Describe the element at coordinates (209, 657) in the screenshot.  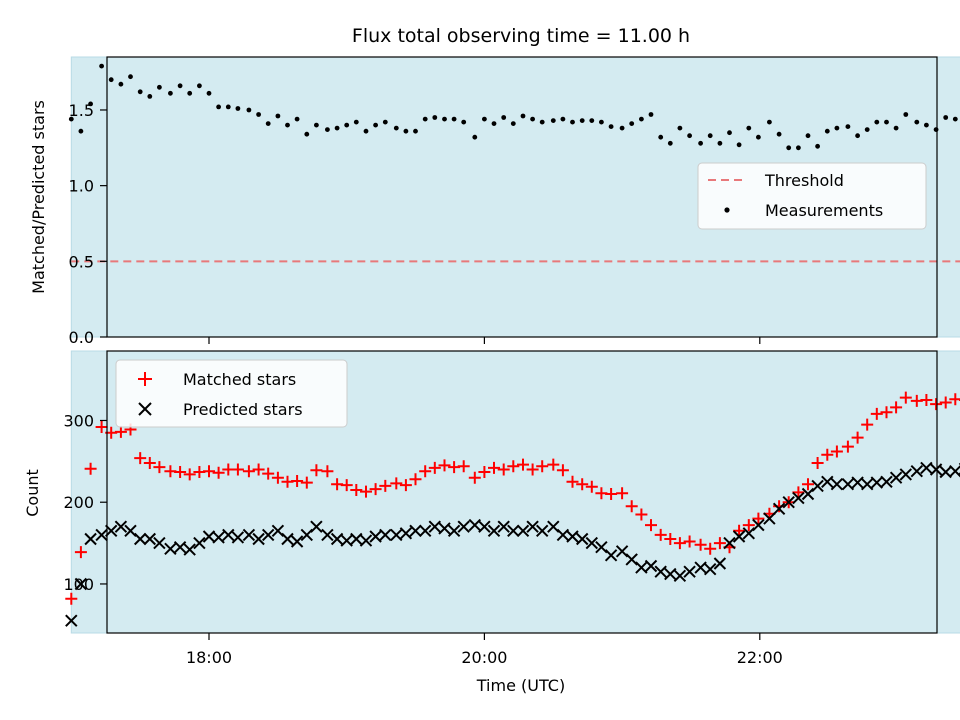
I see `x-tick-label: 18:00` at that location.